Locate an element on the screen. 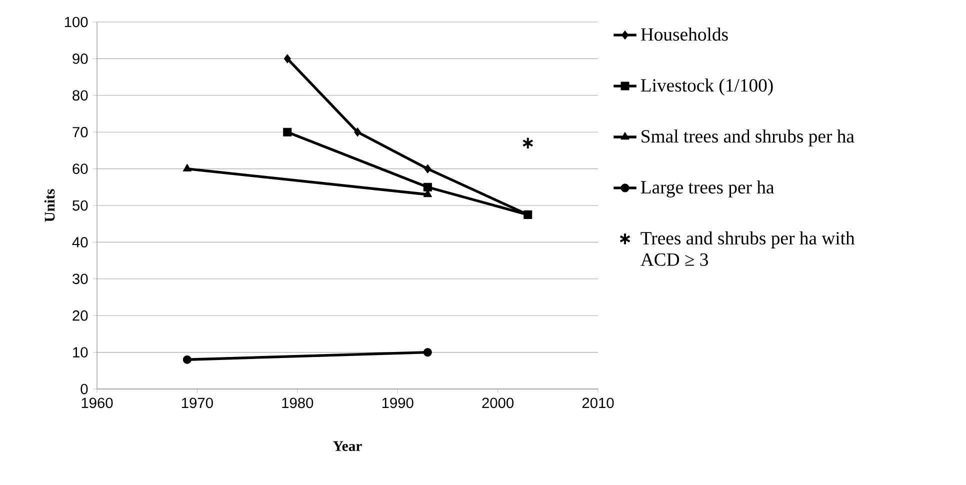  y-tick-label: 70 is located at coordinates (80, 132).